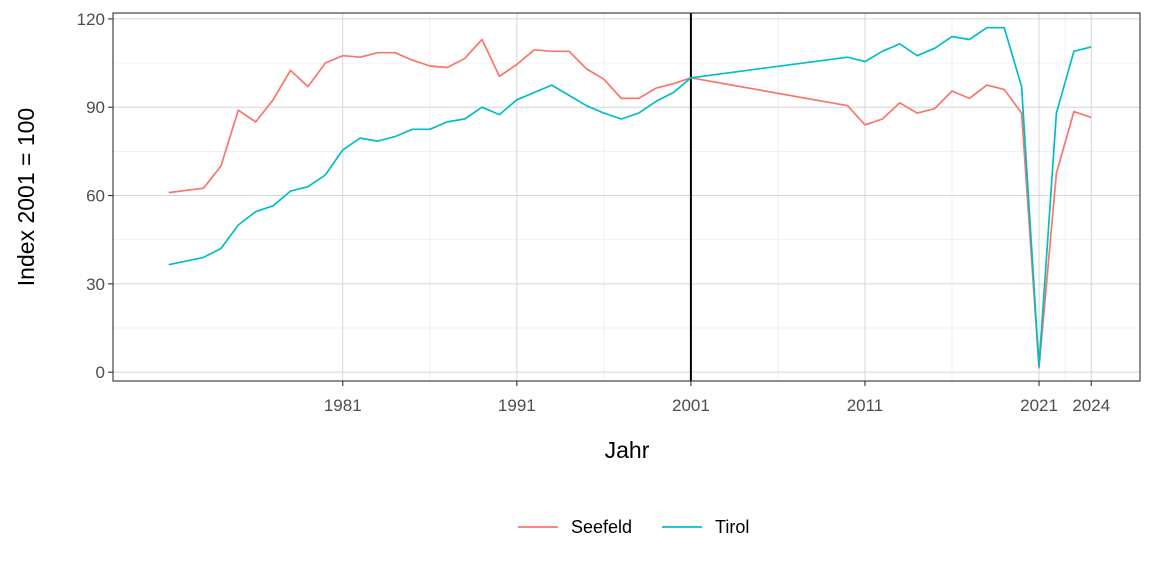  I want to click on legend-label-seefeld: Seefeld, so click(601, 527).